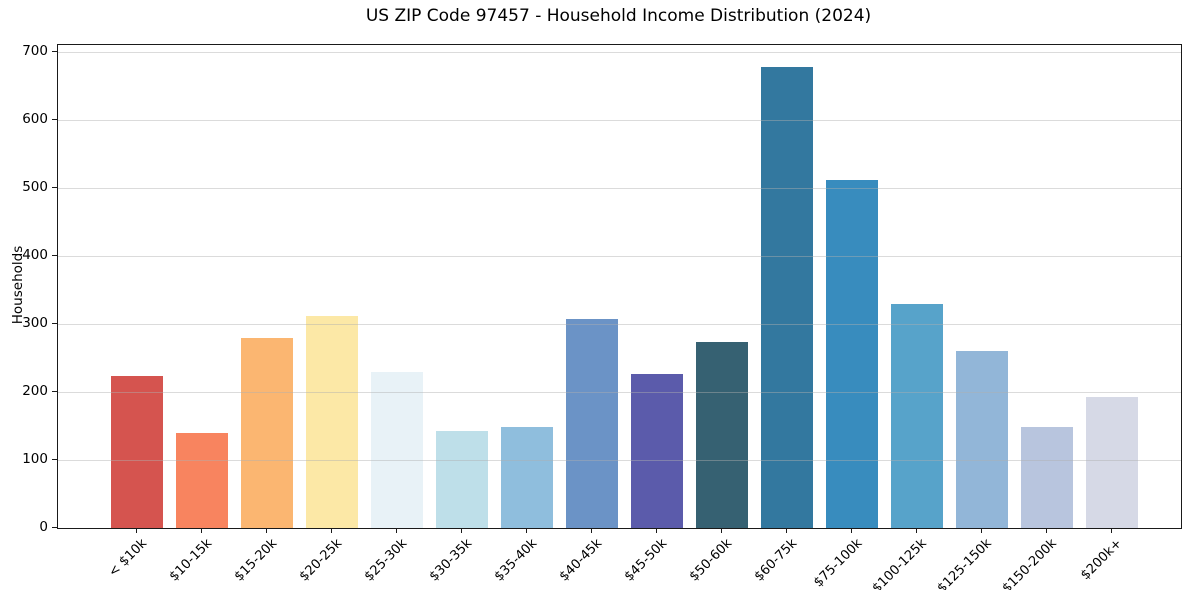 This screenshot has width=1189, height=590. What do you see at coordinates (1111, 462) in the screenshot?
I see `bar-$200k+` at bounding box center [1111, 462].